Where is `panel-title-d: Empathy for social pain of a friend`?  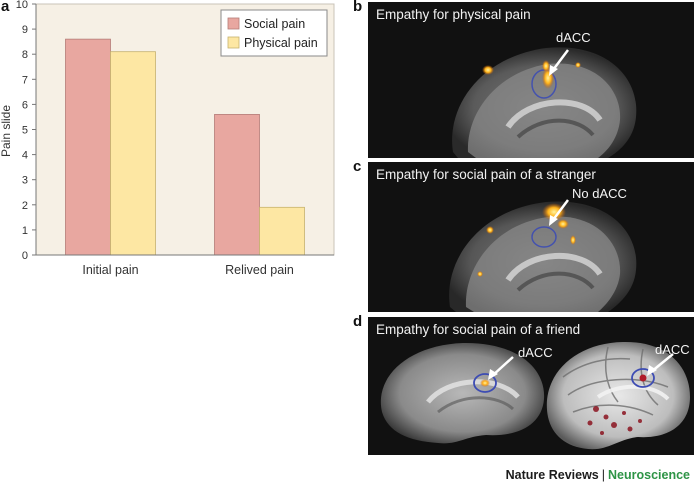
panel-title-d: Empathy for social pain of a friend is located at coordinates (478, 329).